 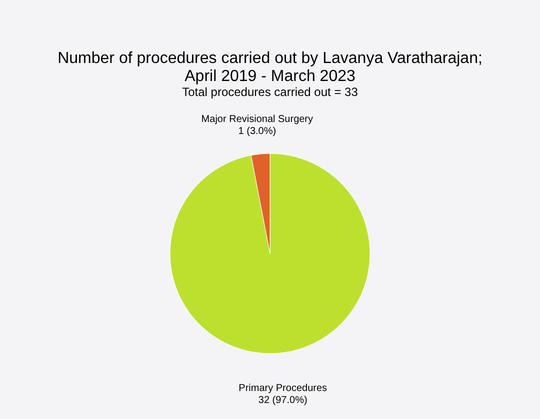 I want to click on text: Number of procedures carried out by Lavanya Varatharajan;, so click(x=270, y=58).